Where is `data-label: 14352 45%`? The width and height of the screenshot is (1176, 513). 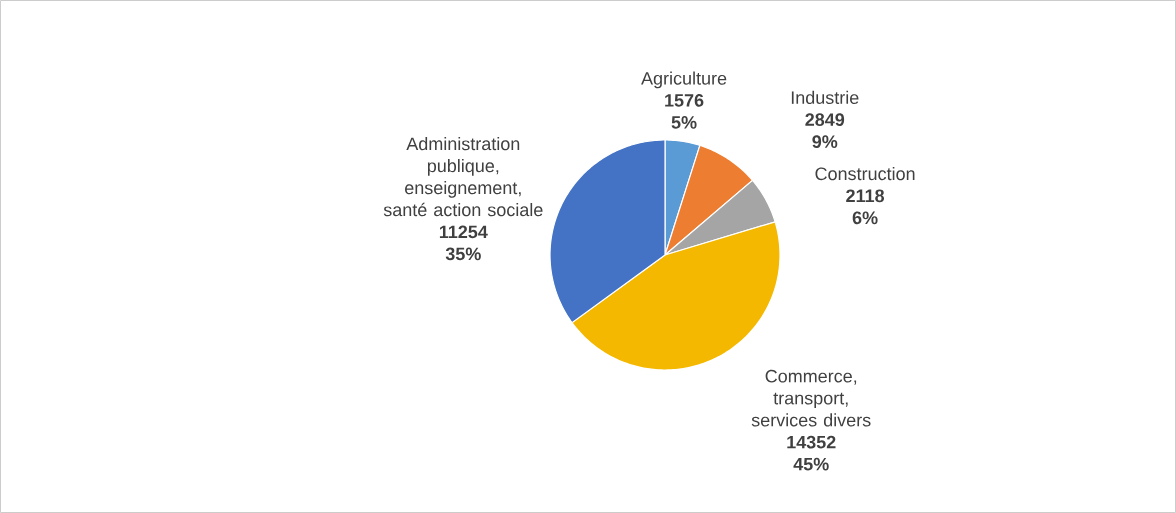 data-label: 14352 45% is located at coordinates (811, 453).